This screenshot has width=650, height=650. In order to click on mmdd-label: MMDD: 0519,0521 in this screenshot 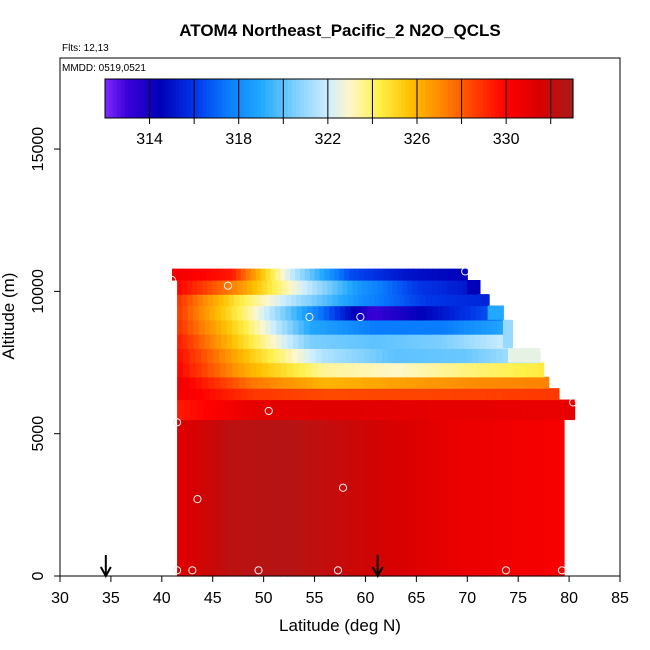, I will do `click(104, 68)`.